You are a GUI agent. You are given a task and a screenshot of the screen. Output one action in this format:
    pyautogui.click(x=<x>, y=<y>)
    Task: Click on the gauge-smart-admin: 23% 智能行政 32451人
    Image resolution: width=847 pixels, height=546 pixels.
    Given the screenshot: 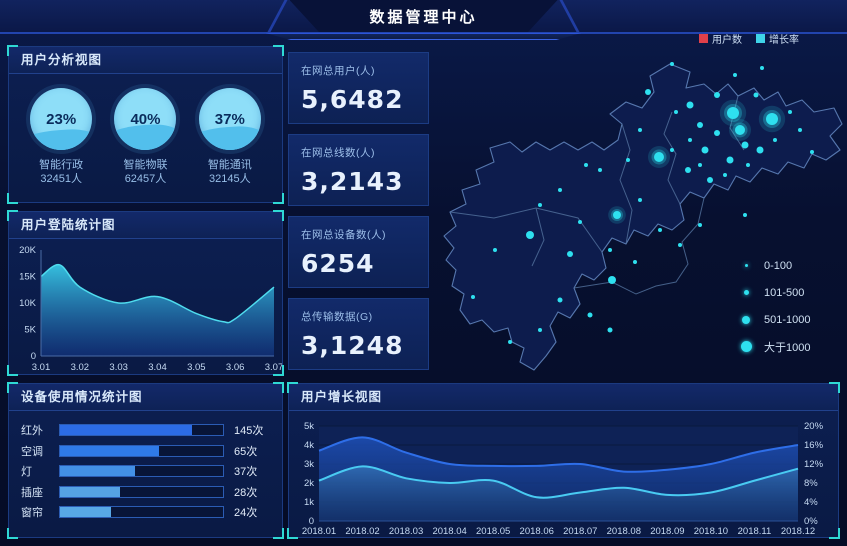 What is the action you would take?
    pyautogui.click(x=61, y=137)
    